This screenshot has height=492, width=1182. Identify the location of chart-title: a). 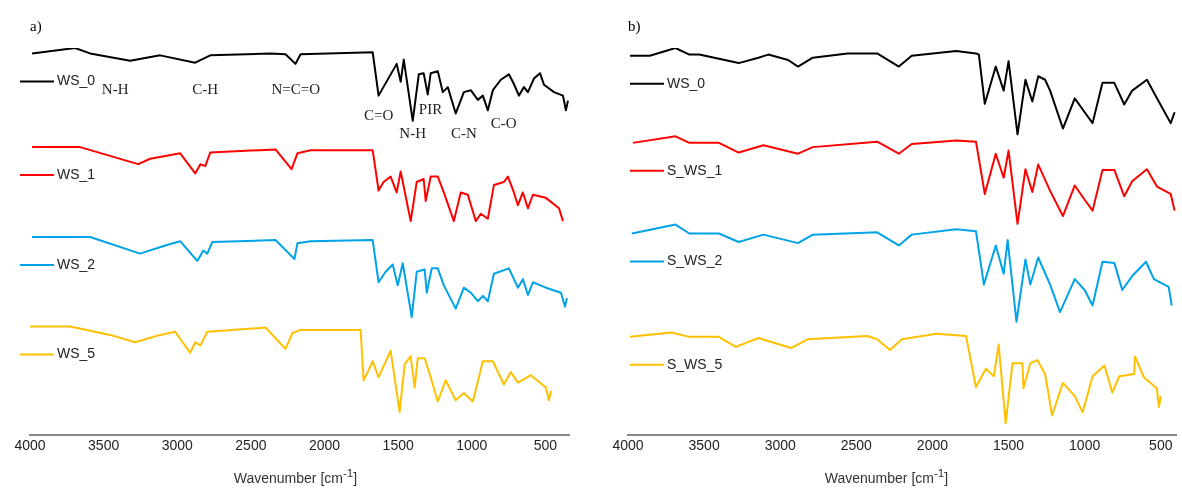
(36, 26).